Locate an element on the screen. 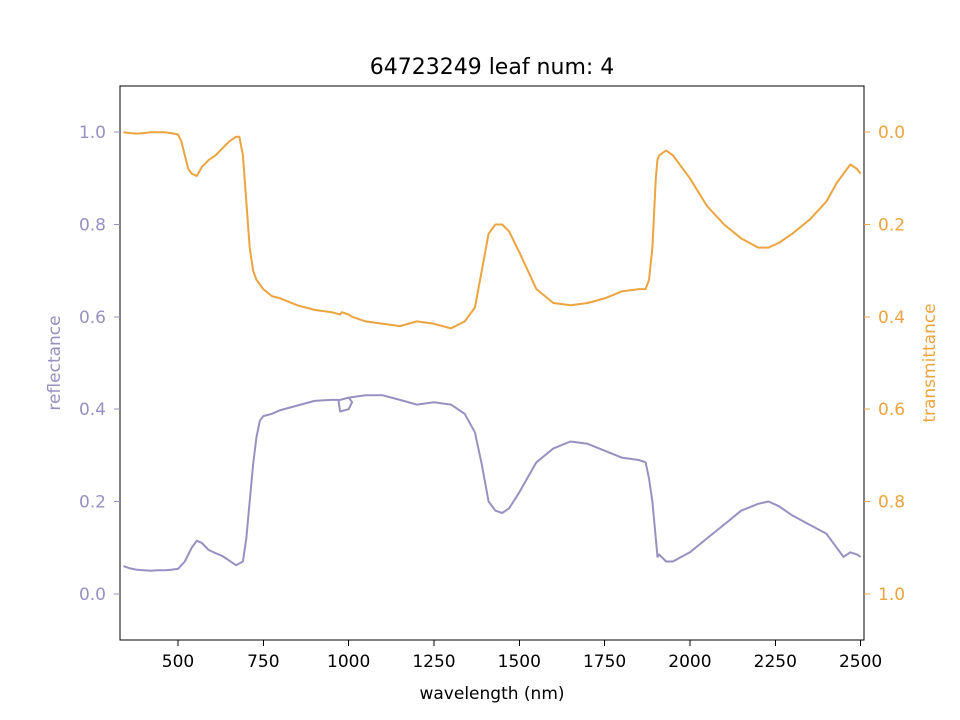  right-tick-label: 0.4 is located at coordinates (891, 318).